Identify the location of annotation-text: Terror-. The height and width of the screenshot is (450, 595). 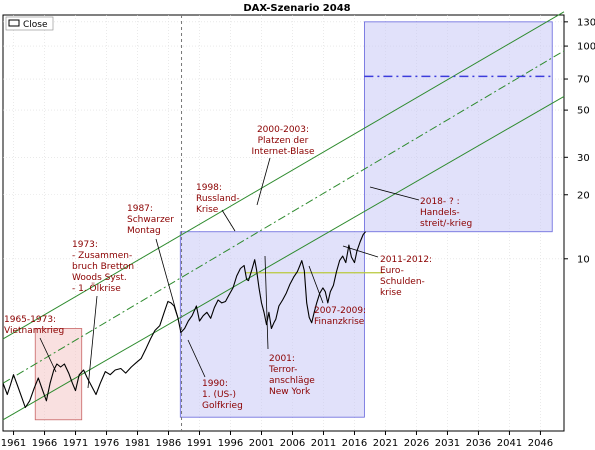
(282, 370).